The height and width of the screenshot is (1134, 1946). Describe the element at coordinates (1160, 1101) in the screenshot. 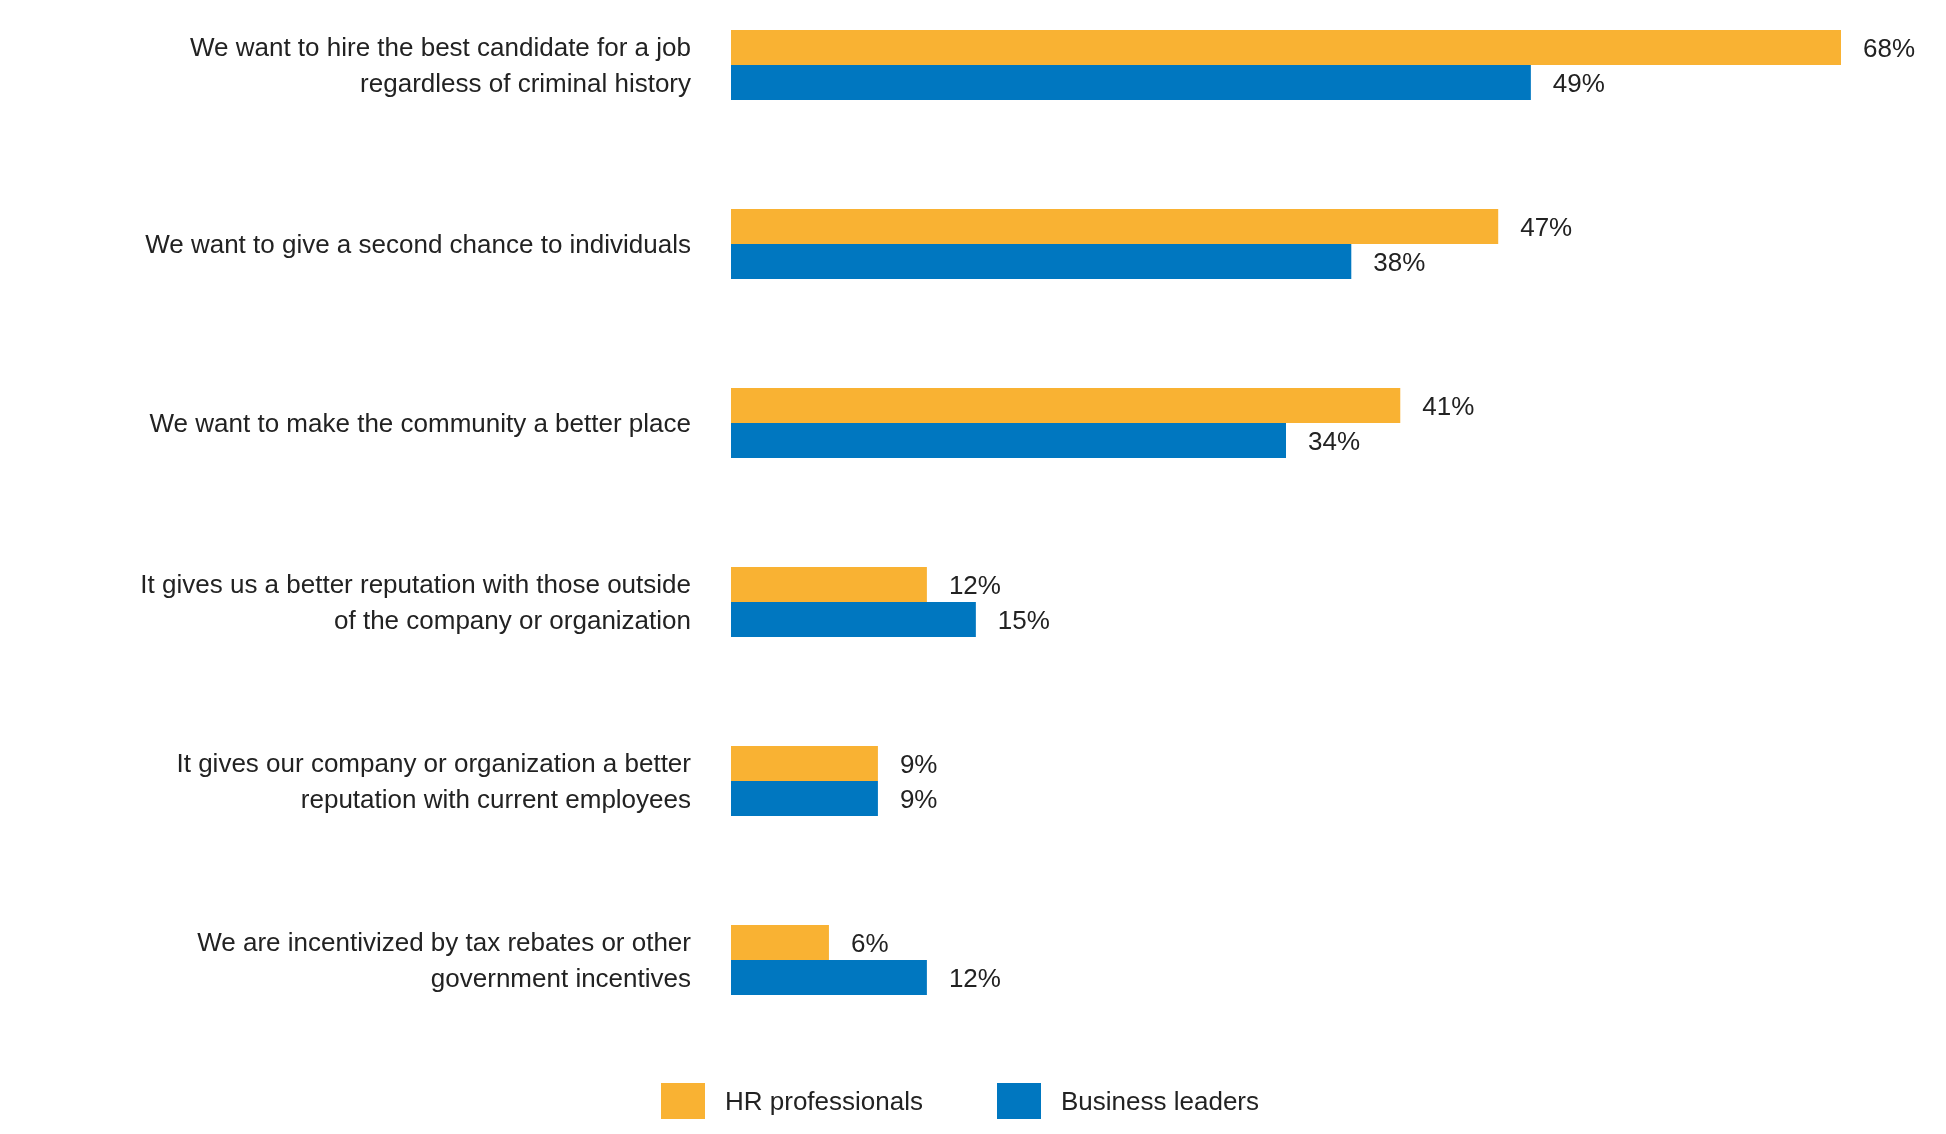

I see `legend-label: Business leaders` at that location.